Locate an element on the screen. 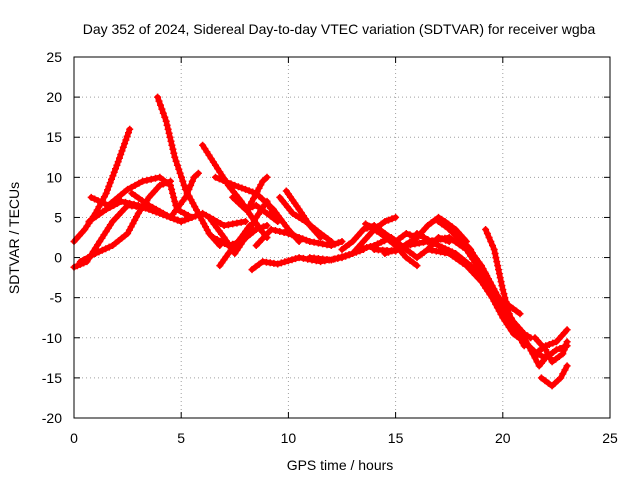 This screenshot has height=480, width=640. y-tick-label: 20 is located at coordinates (54, 97).